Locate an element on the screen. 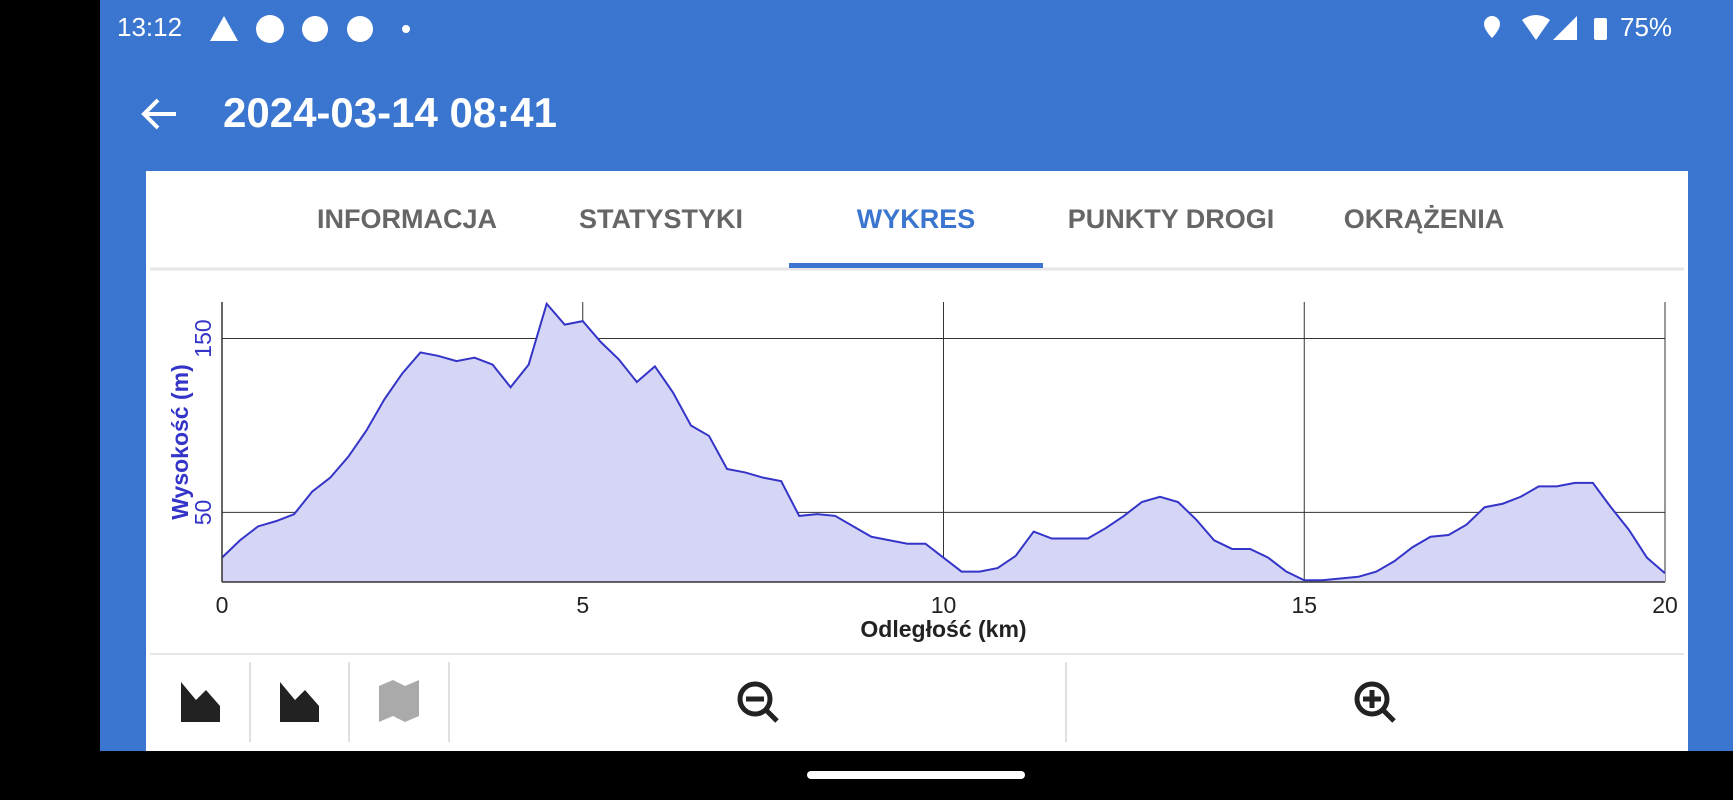 The image size is (1733, 800). battery-icon is located at coordinates (1600, 29).